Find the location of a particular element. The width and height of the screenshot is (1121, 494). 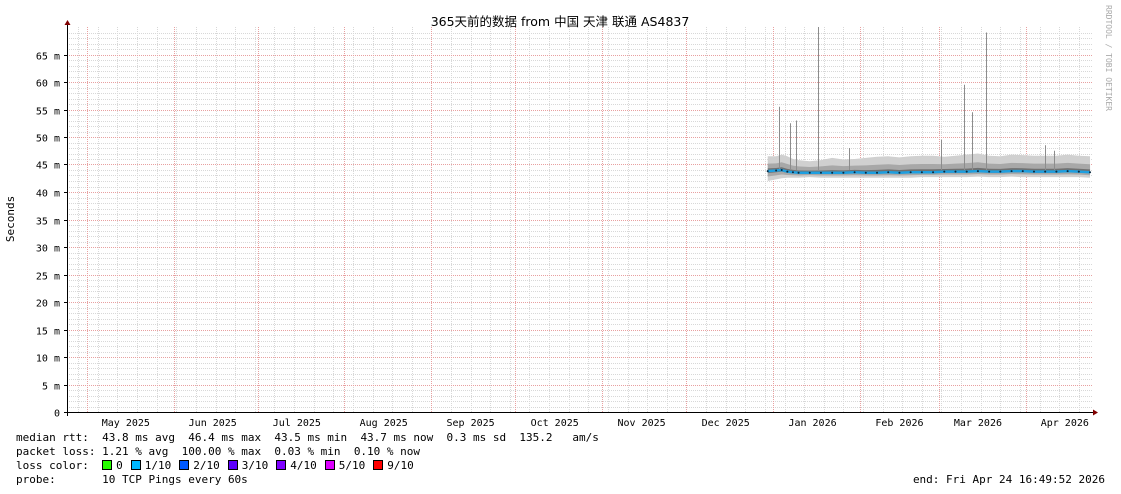

loss-color-label: 3/10 is located at coordinates (255, 465).